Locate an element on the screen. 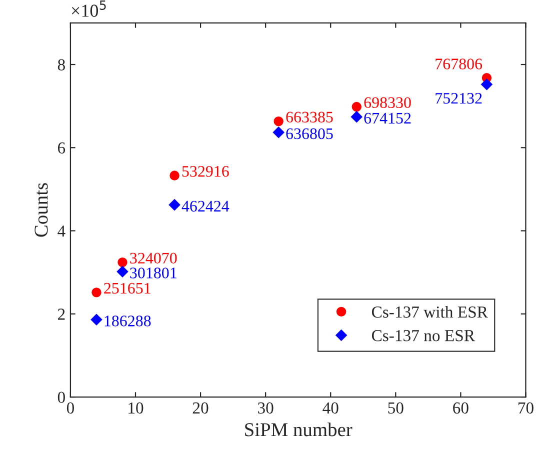  x-tick-label: 30 is located at coordinates (266, 408).